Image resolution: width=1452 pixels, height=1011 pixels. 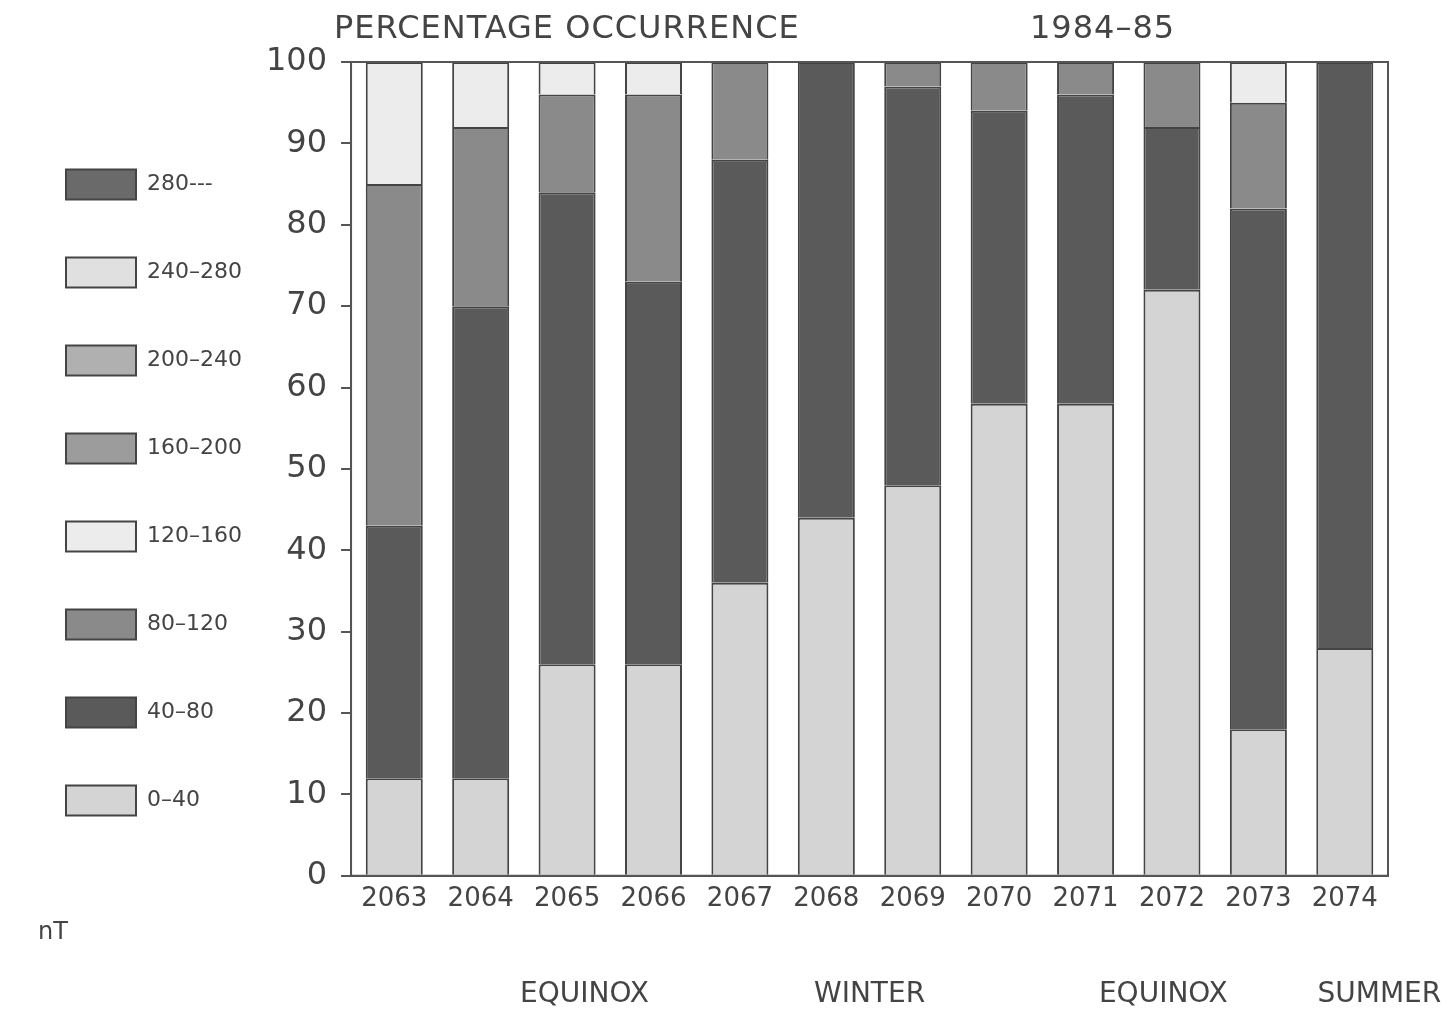 What do you see at coordinates (912, 897) in the screenshot?
I see `x-tick-label: 2069` at bounding box center [912, 897].